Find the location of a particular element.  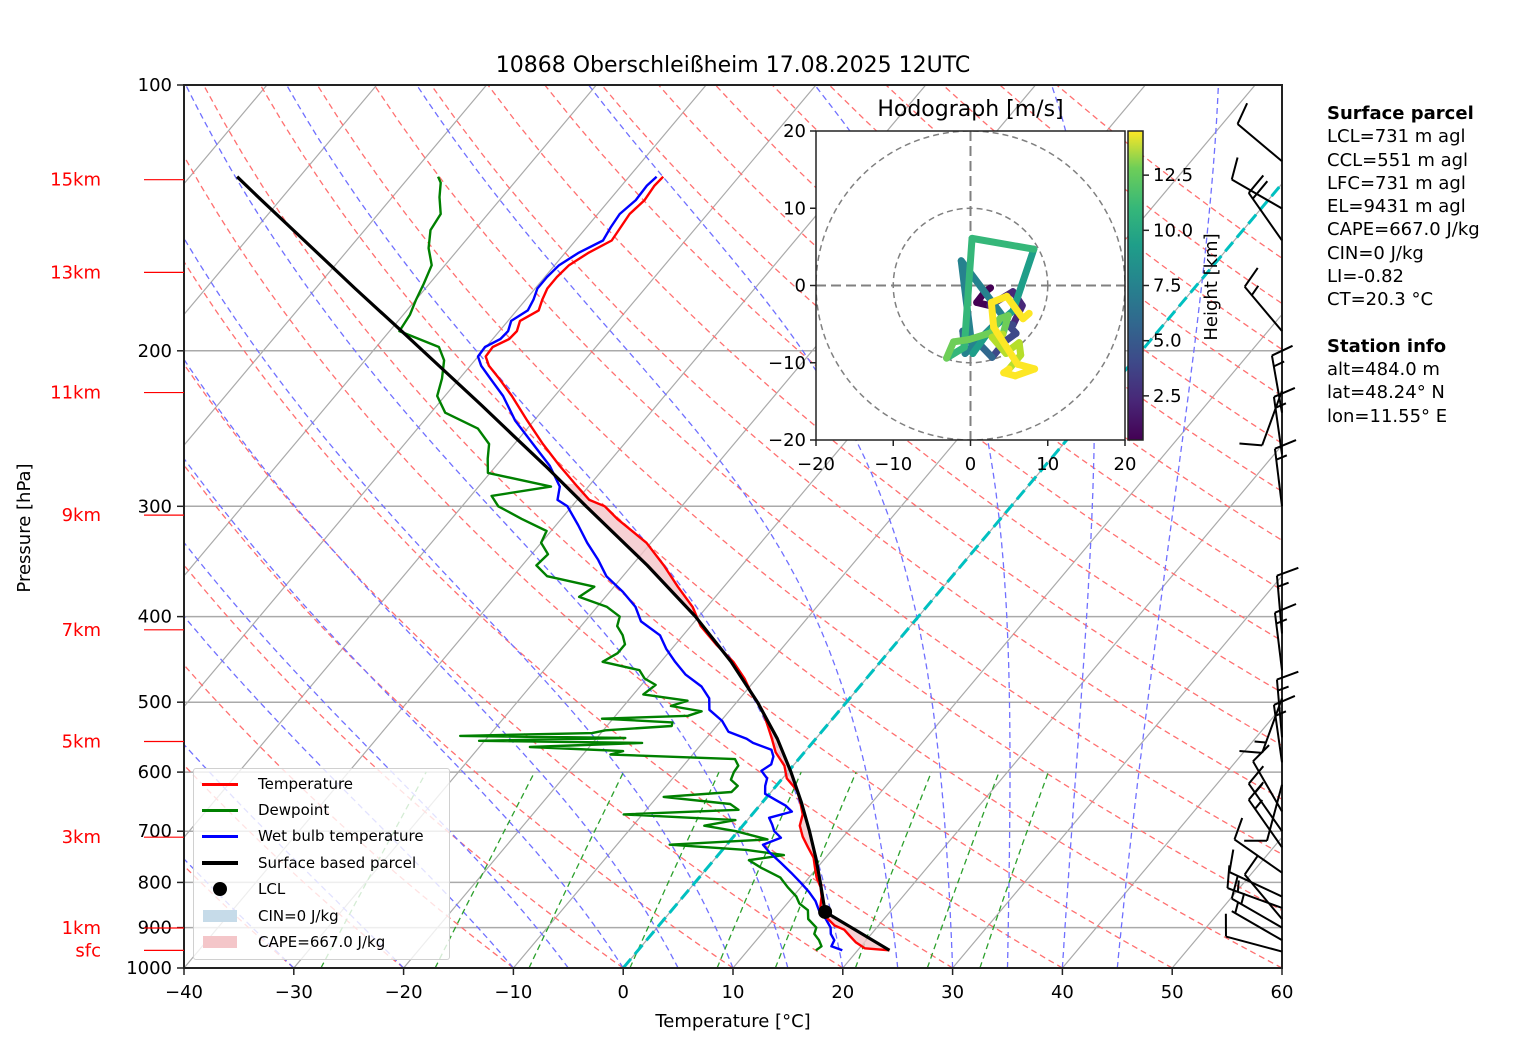

colorbar-tick-label: 12.5 is located at coordinates (1173, 175).